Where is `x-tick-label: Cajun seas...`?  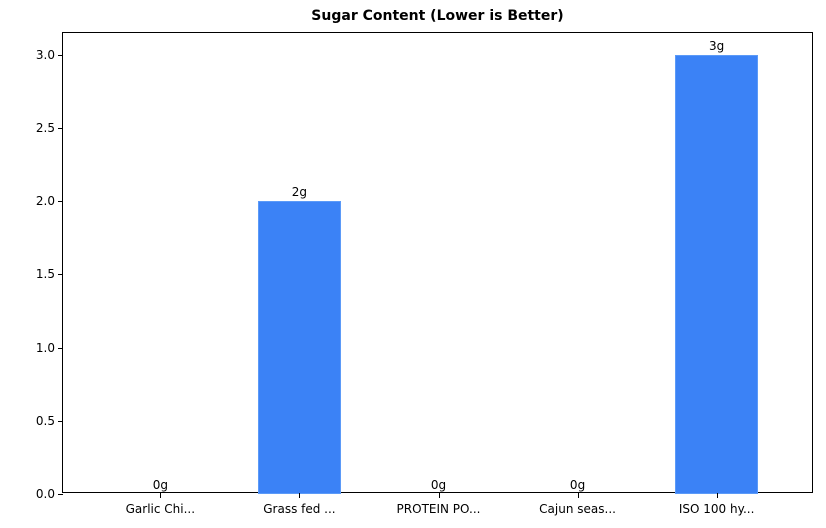
x-tick-label: Cajun seas... is located at coordinates (577, 509).